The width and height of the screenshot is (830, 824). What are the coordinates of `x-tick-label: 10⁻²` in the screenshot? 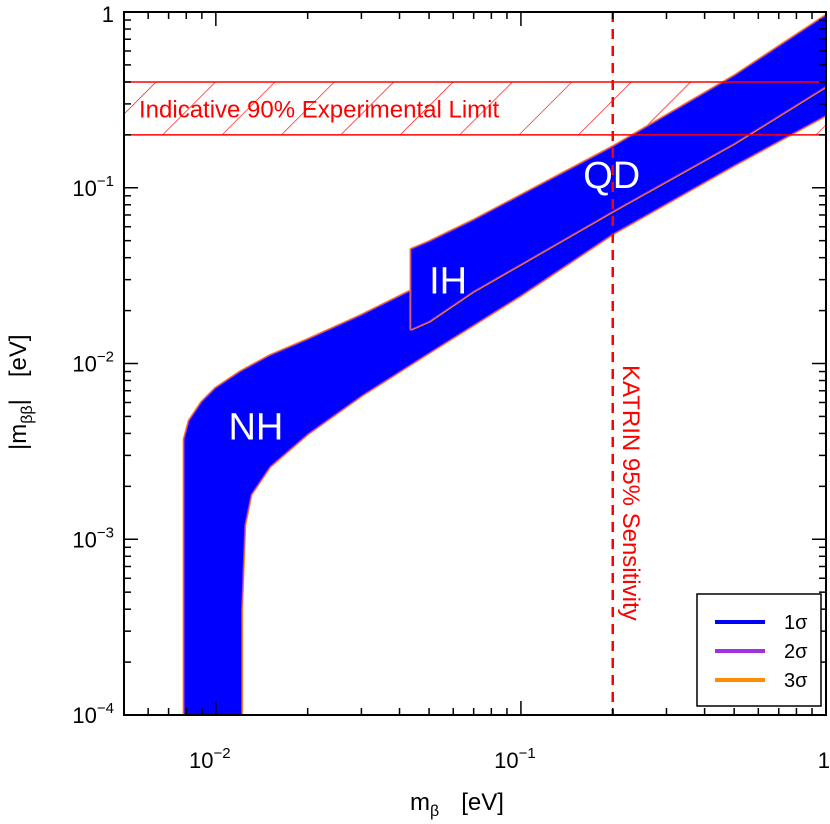 It's located at (210, 759).